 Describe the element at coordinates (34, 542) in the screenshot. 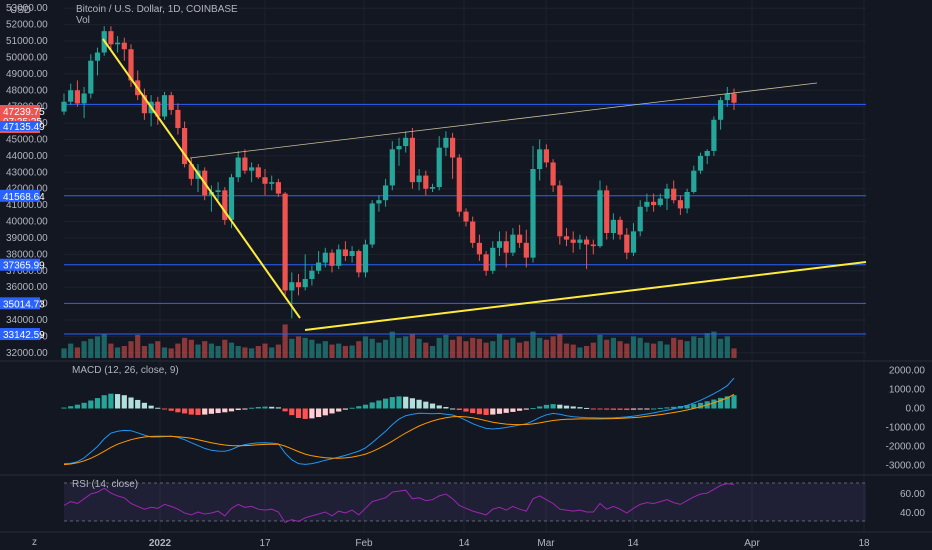

I see `timezone-icon: z` at that location.